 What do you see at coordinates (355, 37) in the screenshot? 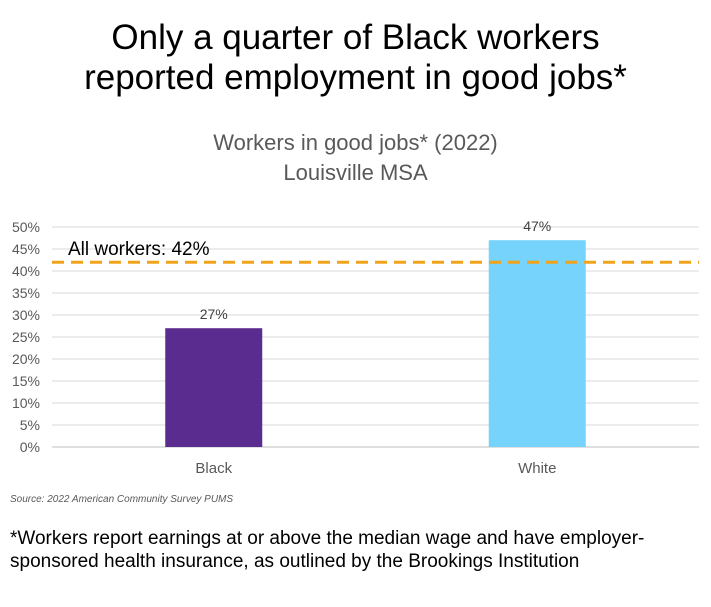
I see `headline-line-1: Only a quarter of Black workers` at bounding box center [355, 37].